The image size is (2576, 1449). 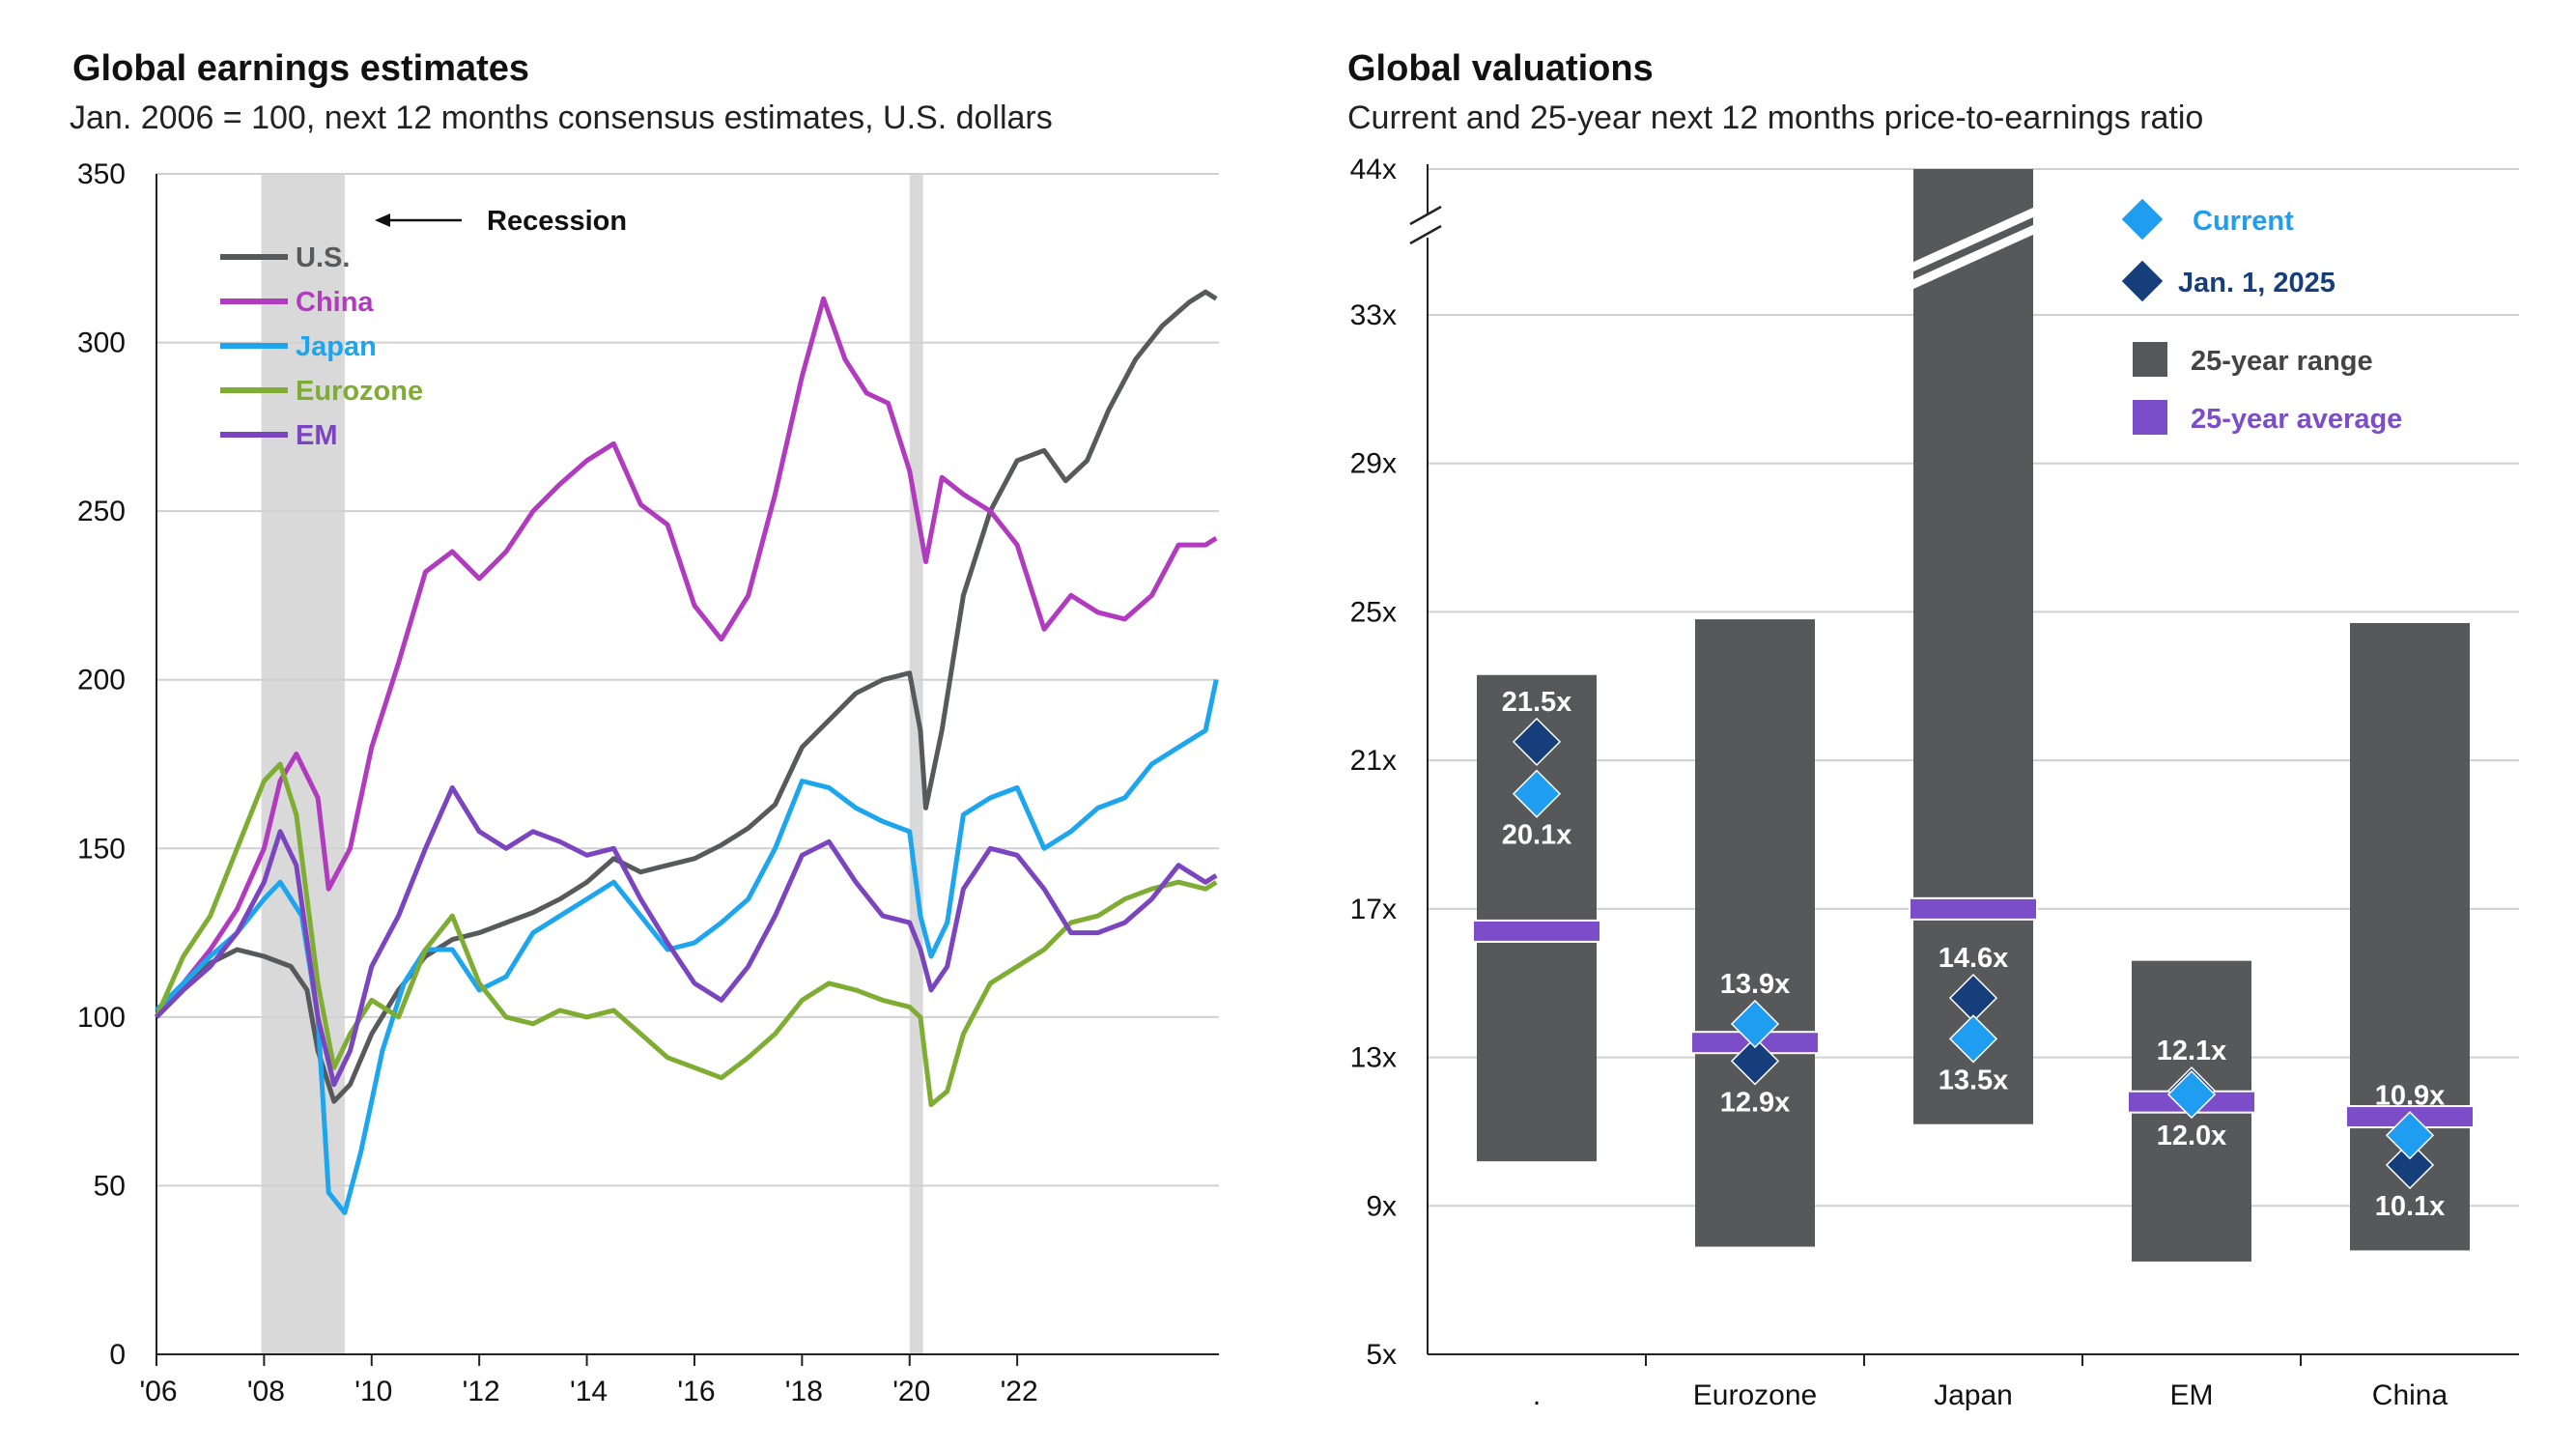 I want to click on legend-range-swatch, so click(x=2150, y=359).